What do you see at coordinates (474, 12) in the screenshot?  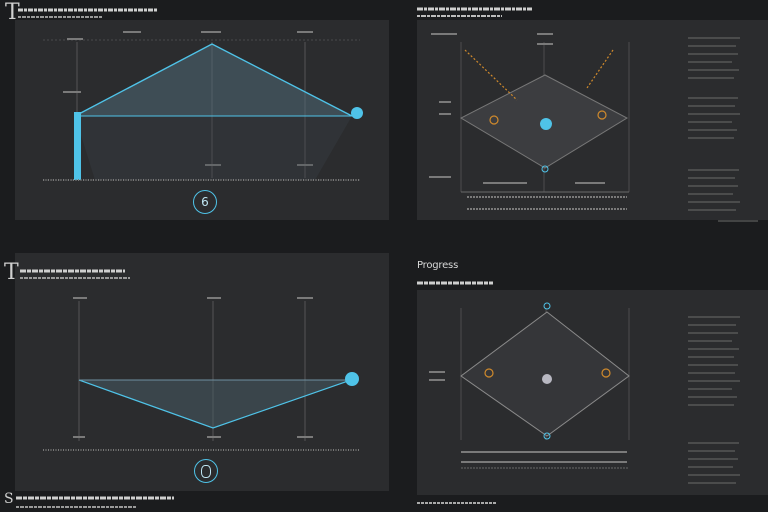 I see `panel-top-right-header-scribble` at bounding box center [474, 12].